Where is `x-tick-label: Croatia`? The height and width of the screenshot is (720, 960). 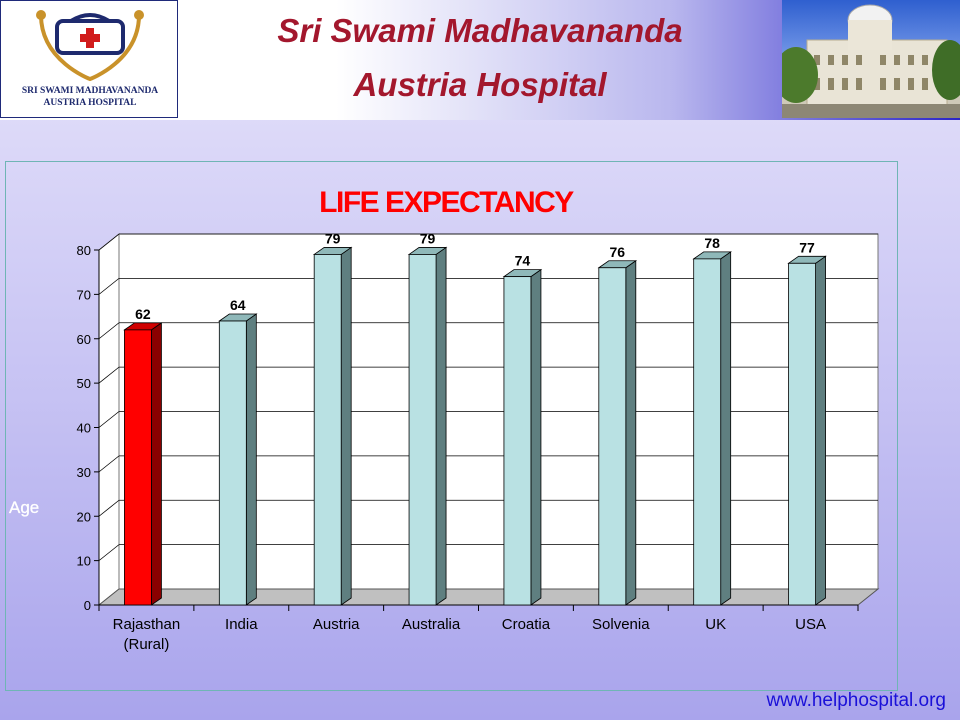
x-tick-label: Croatia is located at coordinates (526, 624).